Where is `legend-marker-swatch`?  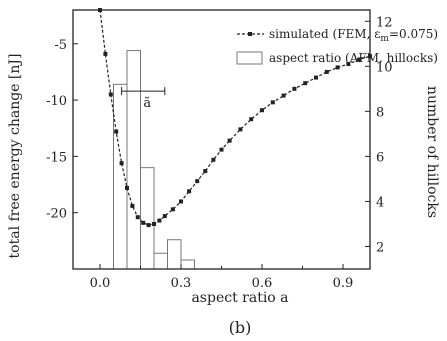
legend-marker-swatch is located at coordinates (250, 34).